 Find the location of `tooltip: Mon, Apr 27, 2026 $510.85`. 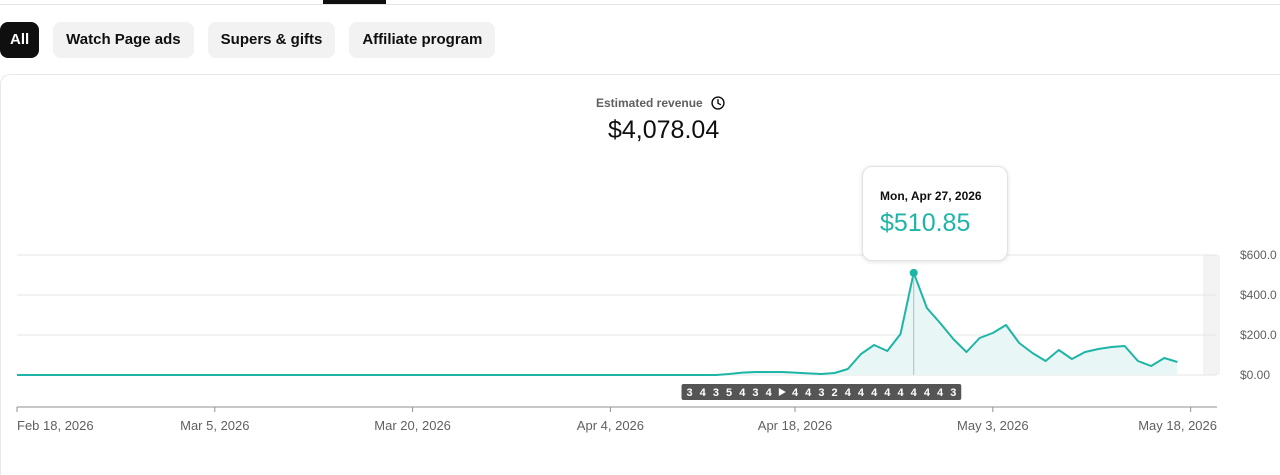

tooltip: Mon, Apr 27, 2026 $510.85 is located at coordinates (935, 213).